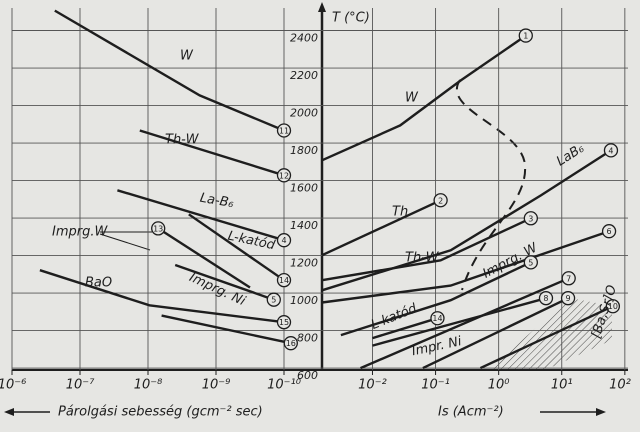 The height and width of the screenshot is (432, 640). Describe the element at coordinates (304, 300) in the screenshot. I see `y-tick-label: 1000` at that location.